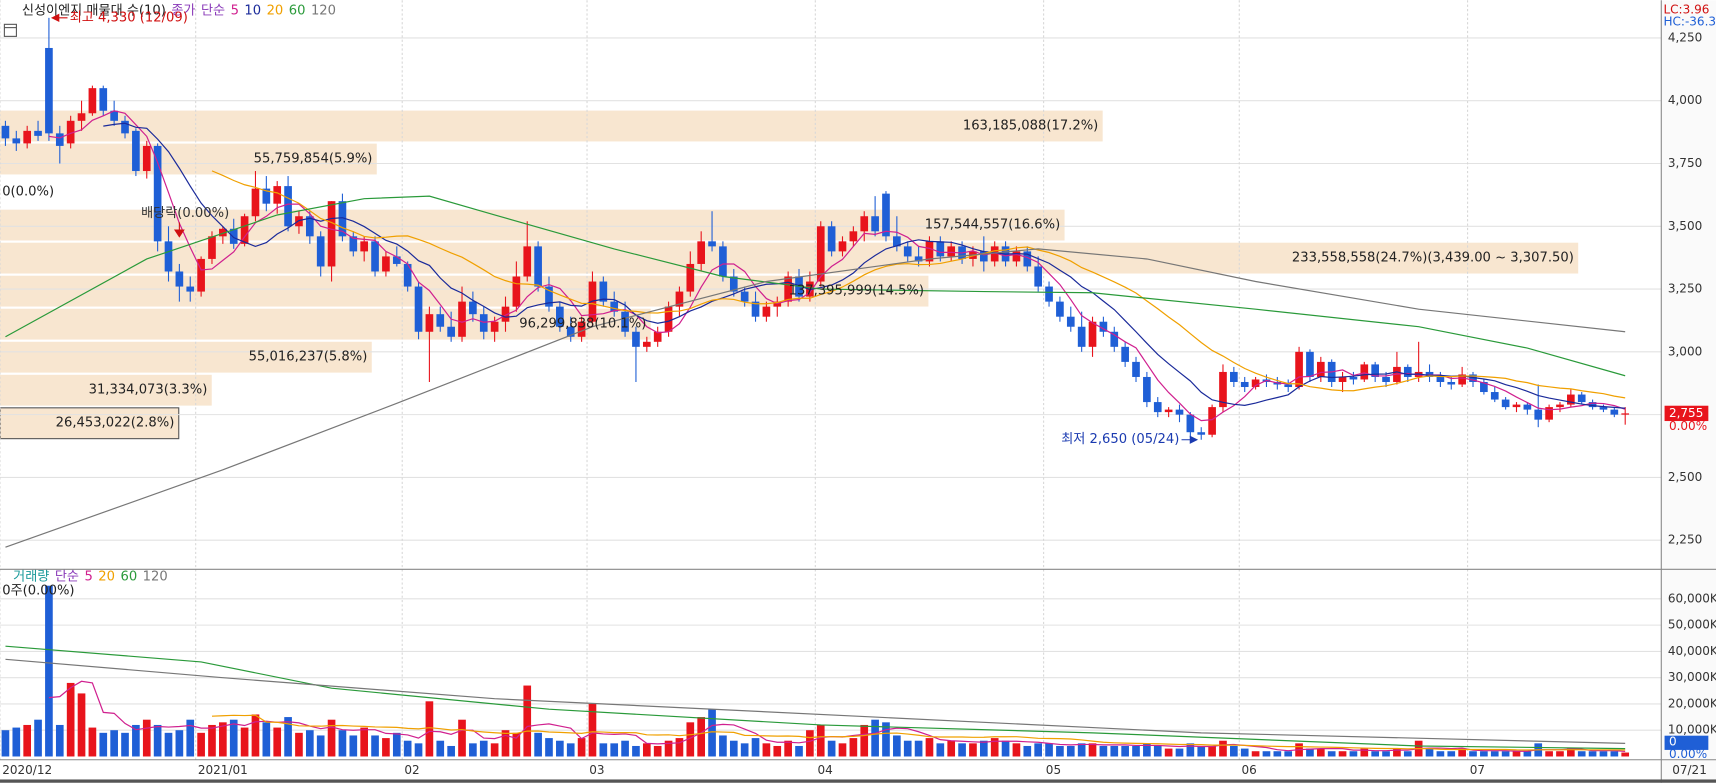 The image size is (1716, 783). I want to click on profile-label: 157,544,557(16.6%), so click(992, 225).